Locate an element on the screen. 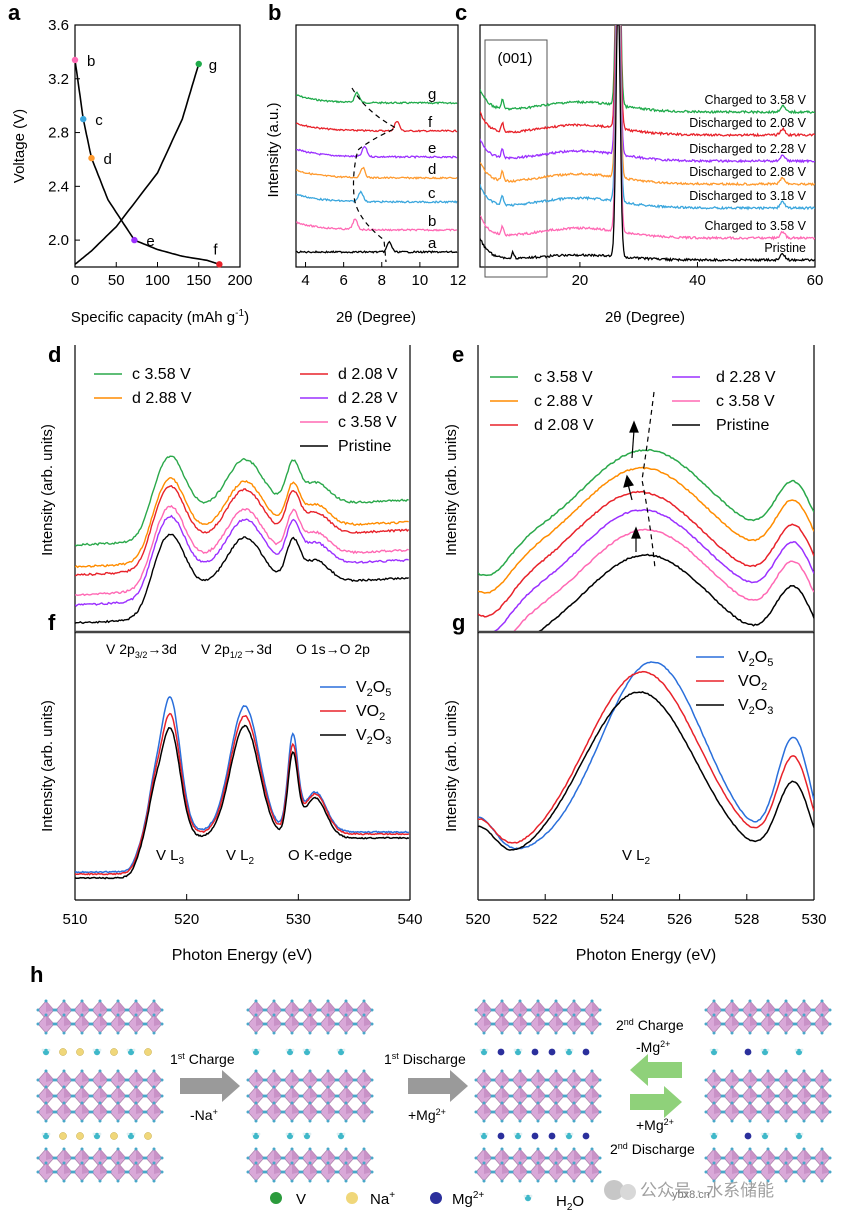 The width and height of the screenshot is (850, 1222). panel-a-xtick: 50 is located at coordinates (116, 280).